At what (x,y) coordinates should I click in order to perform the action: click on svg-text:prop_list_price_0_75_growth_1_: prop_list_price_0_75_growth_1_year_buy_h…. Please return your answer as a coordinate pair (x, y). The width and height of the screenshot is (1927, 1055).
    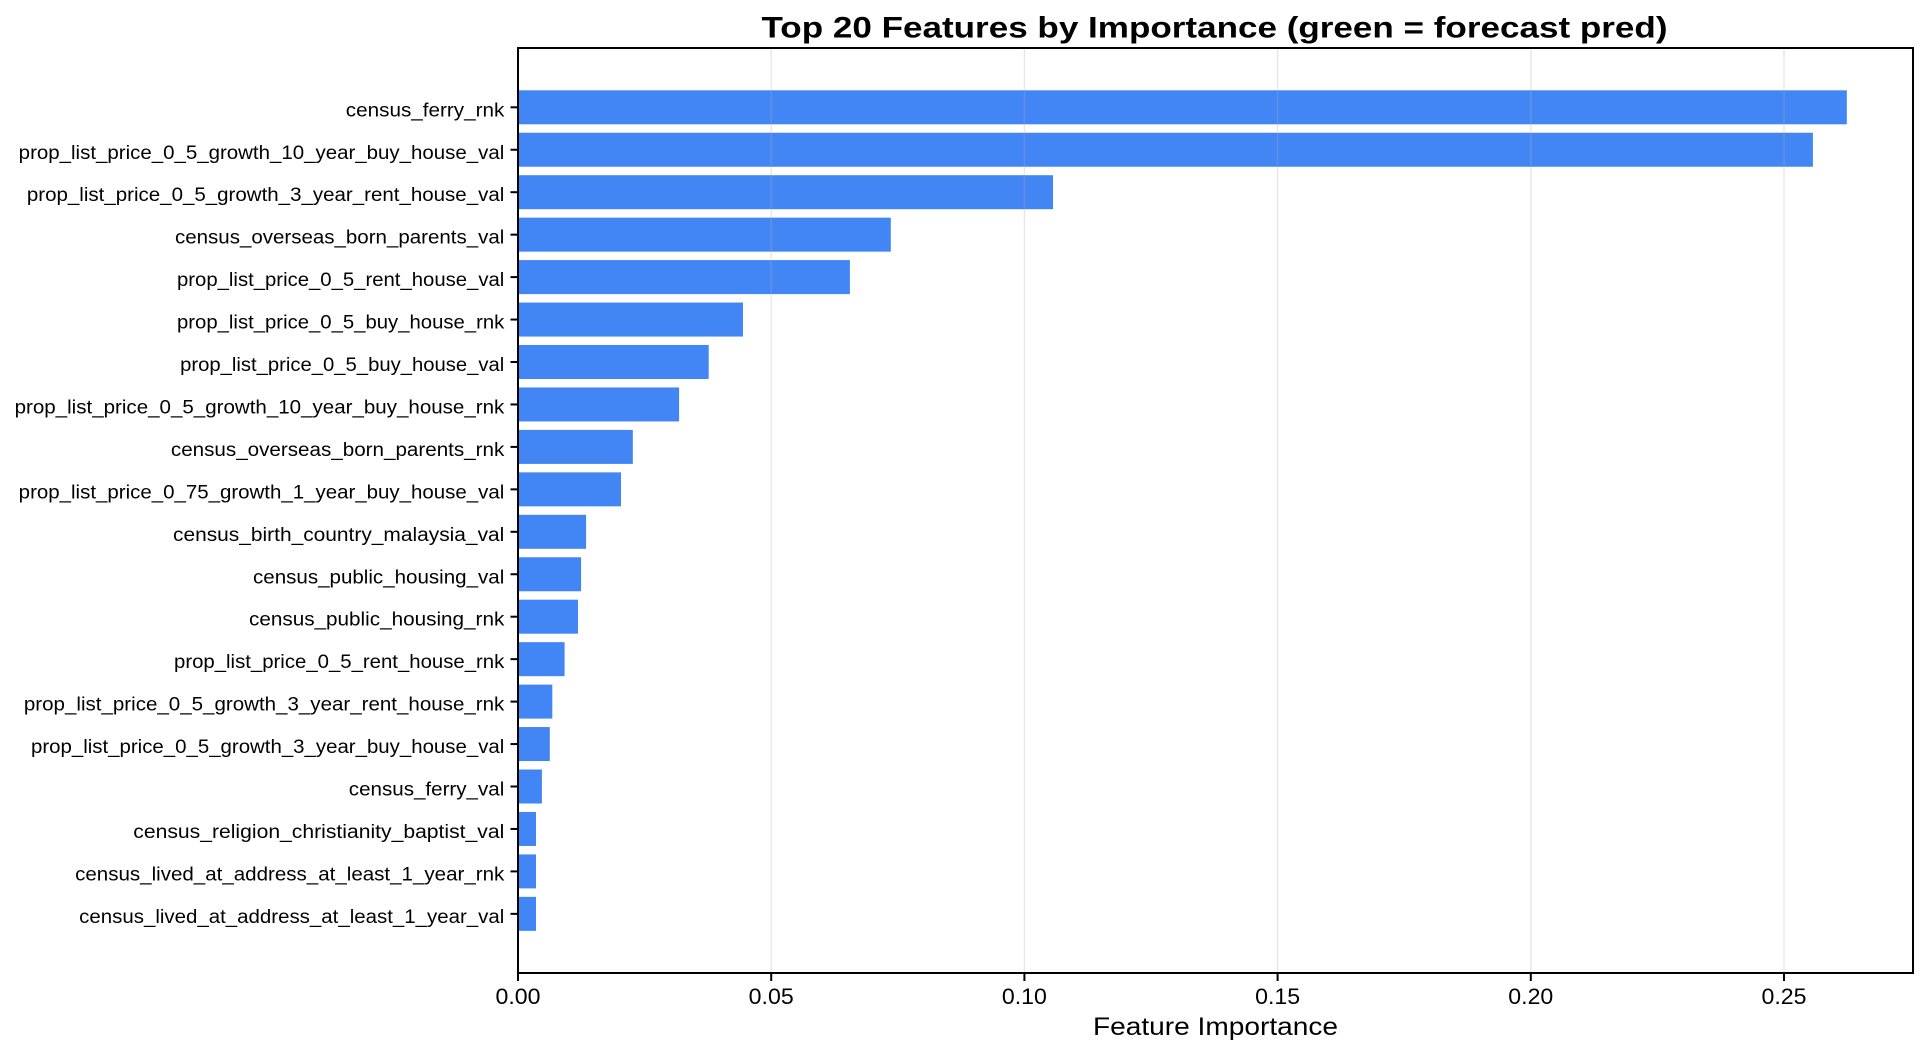
    Looking at the image, I should click on (262, 492).